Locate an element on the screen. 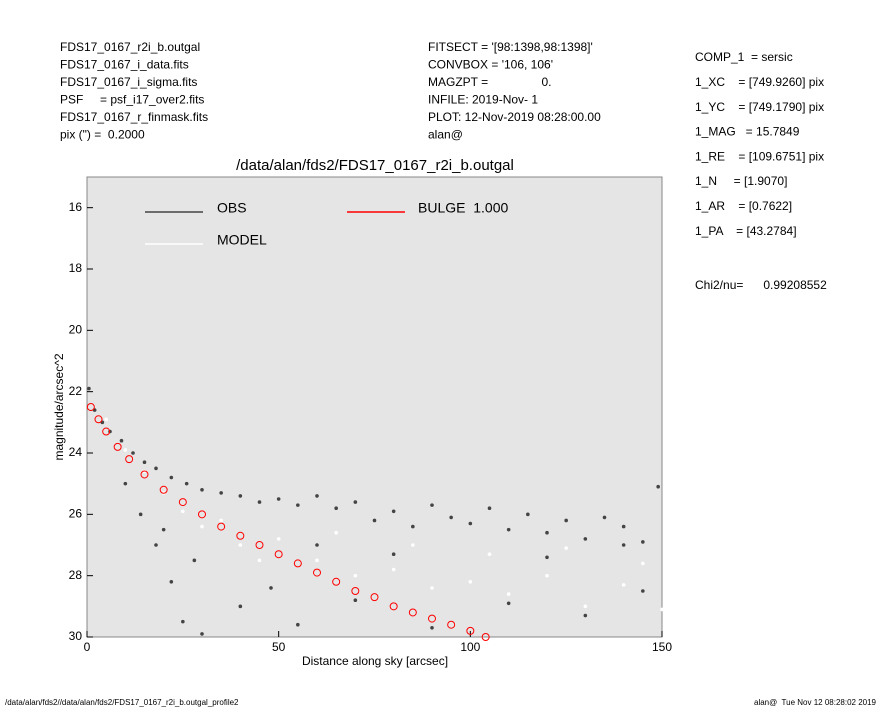  chi2: Chi2/nu= 0.99208552 is located at coordinates (761, 285).